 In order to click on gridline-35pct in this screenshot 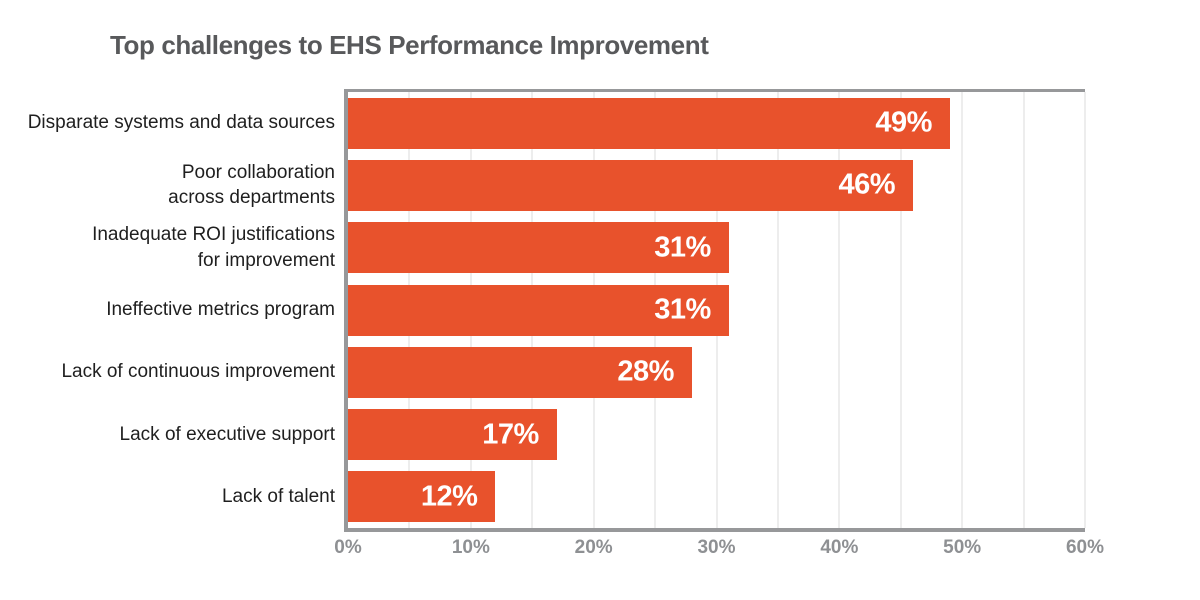, I will do `click(777, 310)`.